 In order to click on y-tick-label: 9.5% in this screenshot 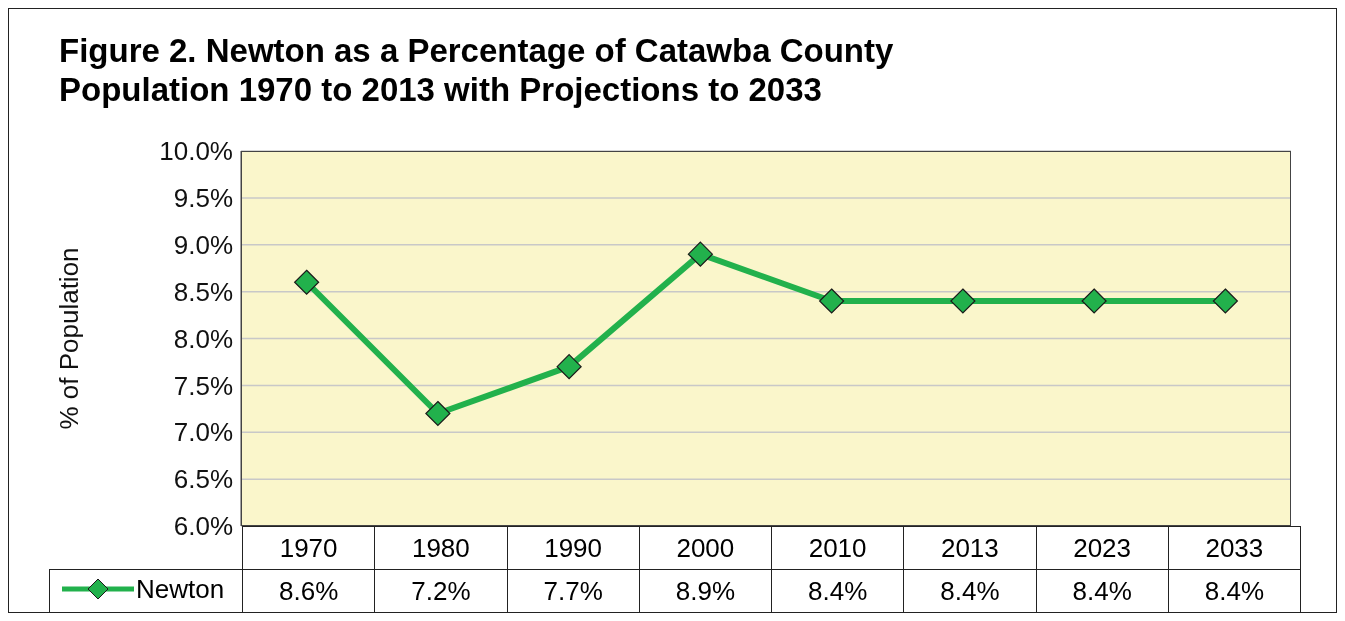, I will do `click(203, 198)`.